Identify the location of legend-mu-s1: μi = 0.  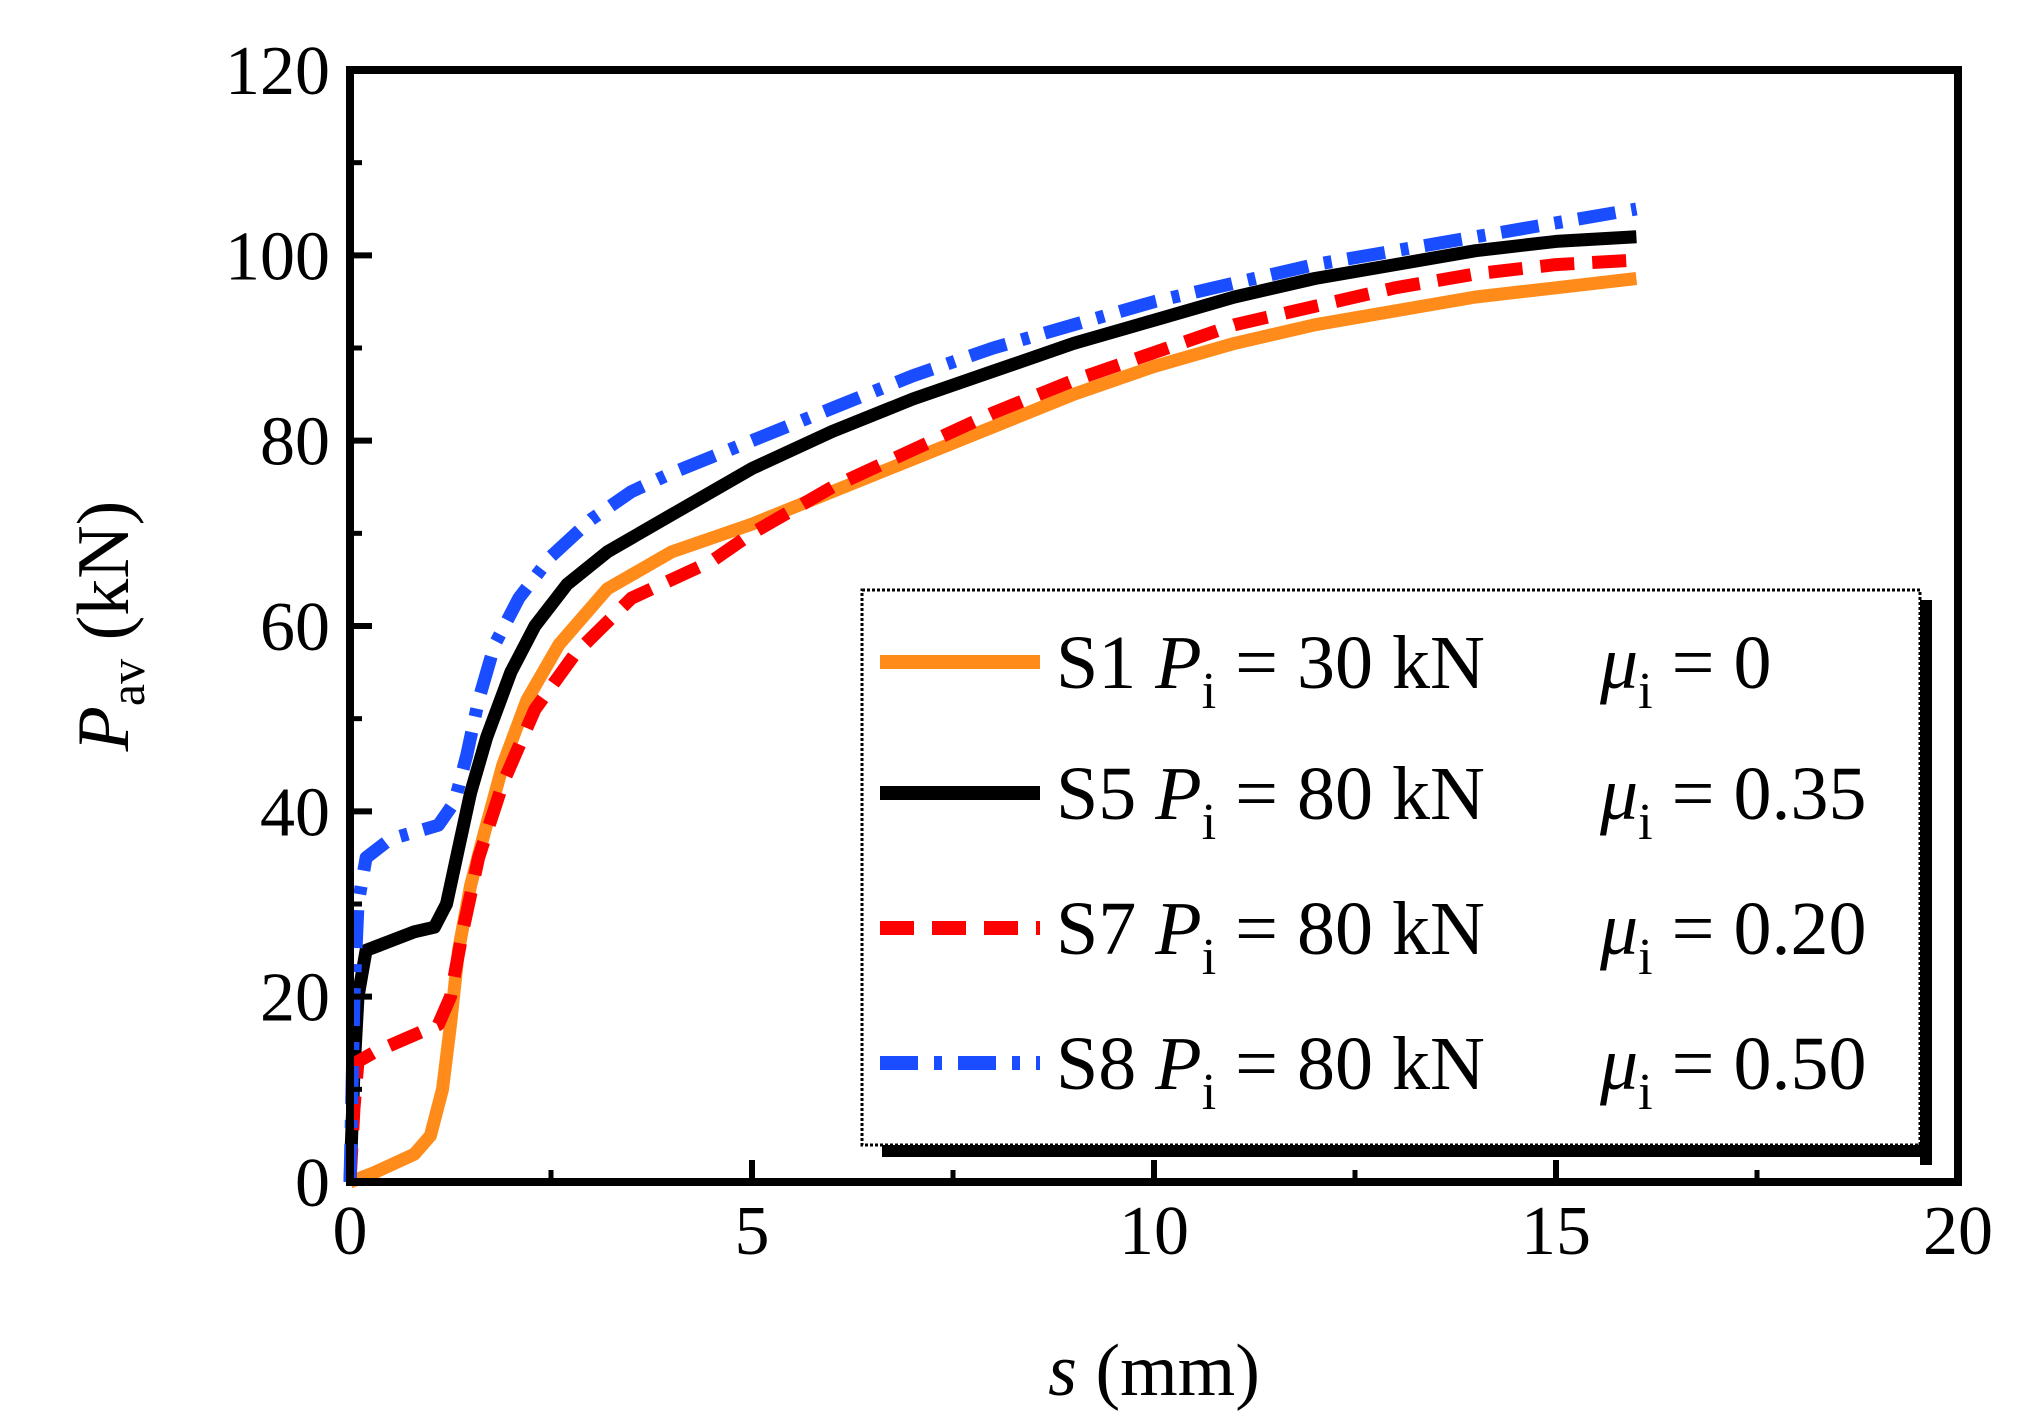
(1685, 670).